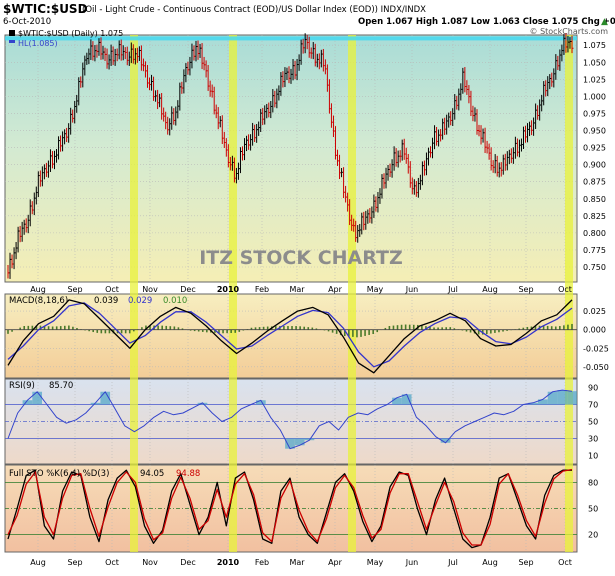 The width and height of the screenshot is (615, 576). I want to click on sto-d-value: 94.88, so click(188, 474).